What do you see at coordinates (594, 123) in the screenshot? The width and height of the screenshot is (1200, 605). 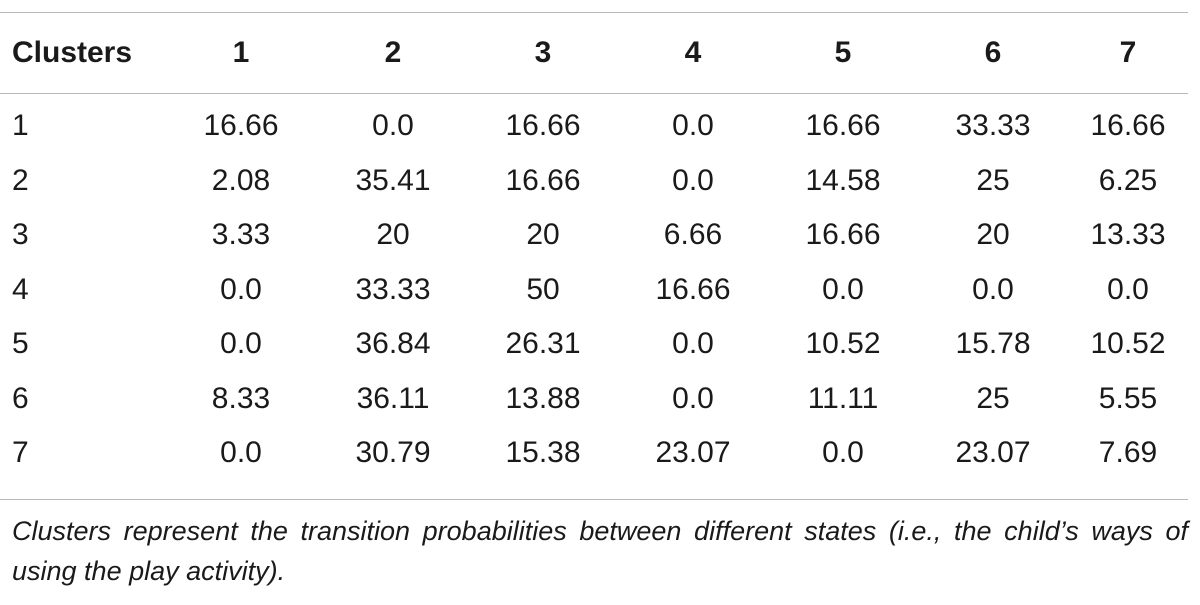 I see `table-row: 1 16.66 0.0 16.66 0.0 16.66 33.33 16.66` at bounding box center [594, 123].